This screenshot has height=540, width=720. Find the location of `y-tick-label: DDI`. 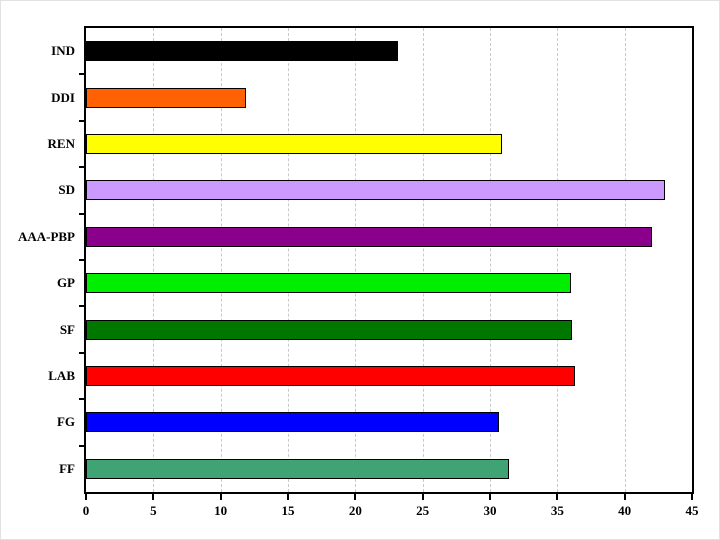

y-tick-label: DDI is located at coordinates (63, 97).